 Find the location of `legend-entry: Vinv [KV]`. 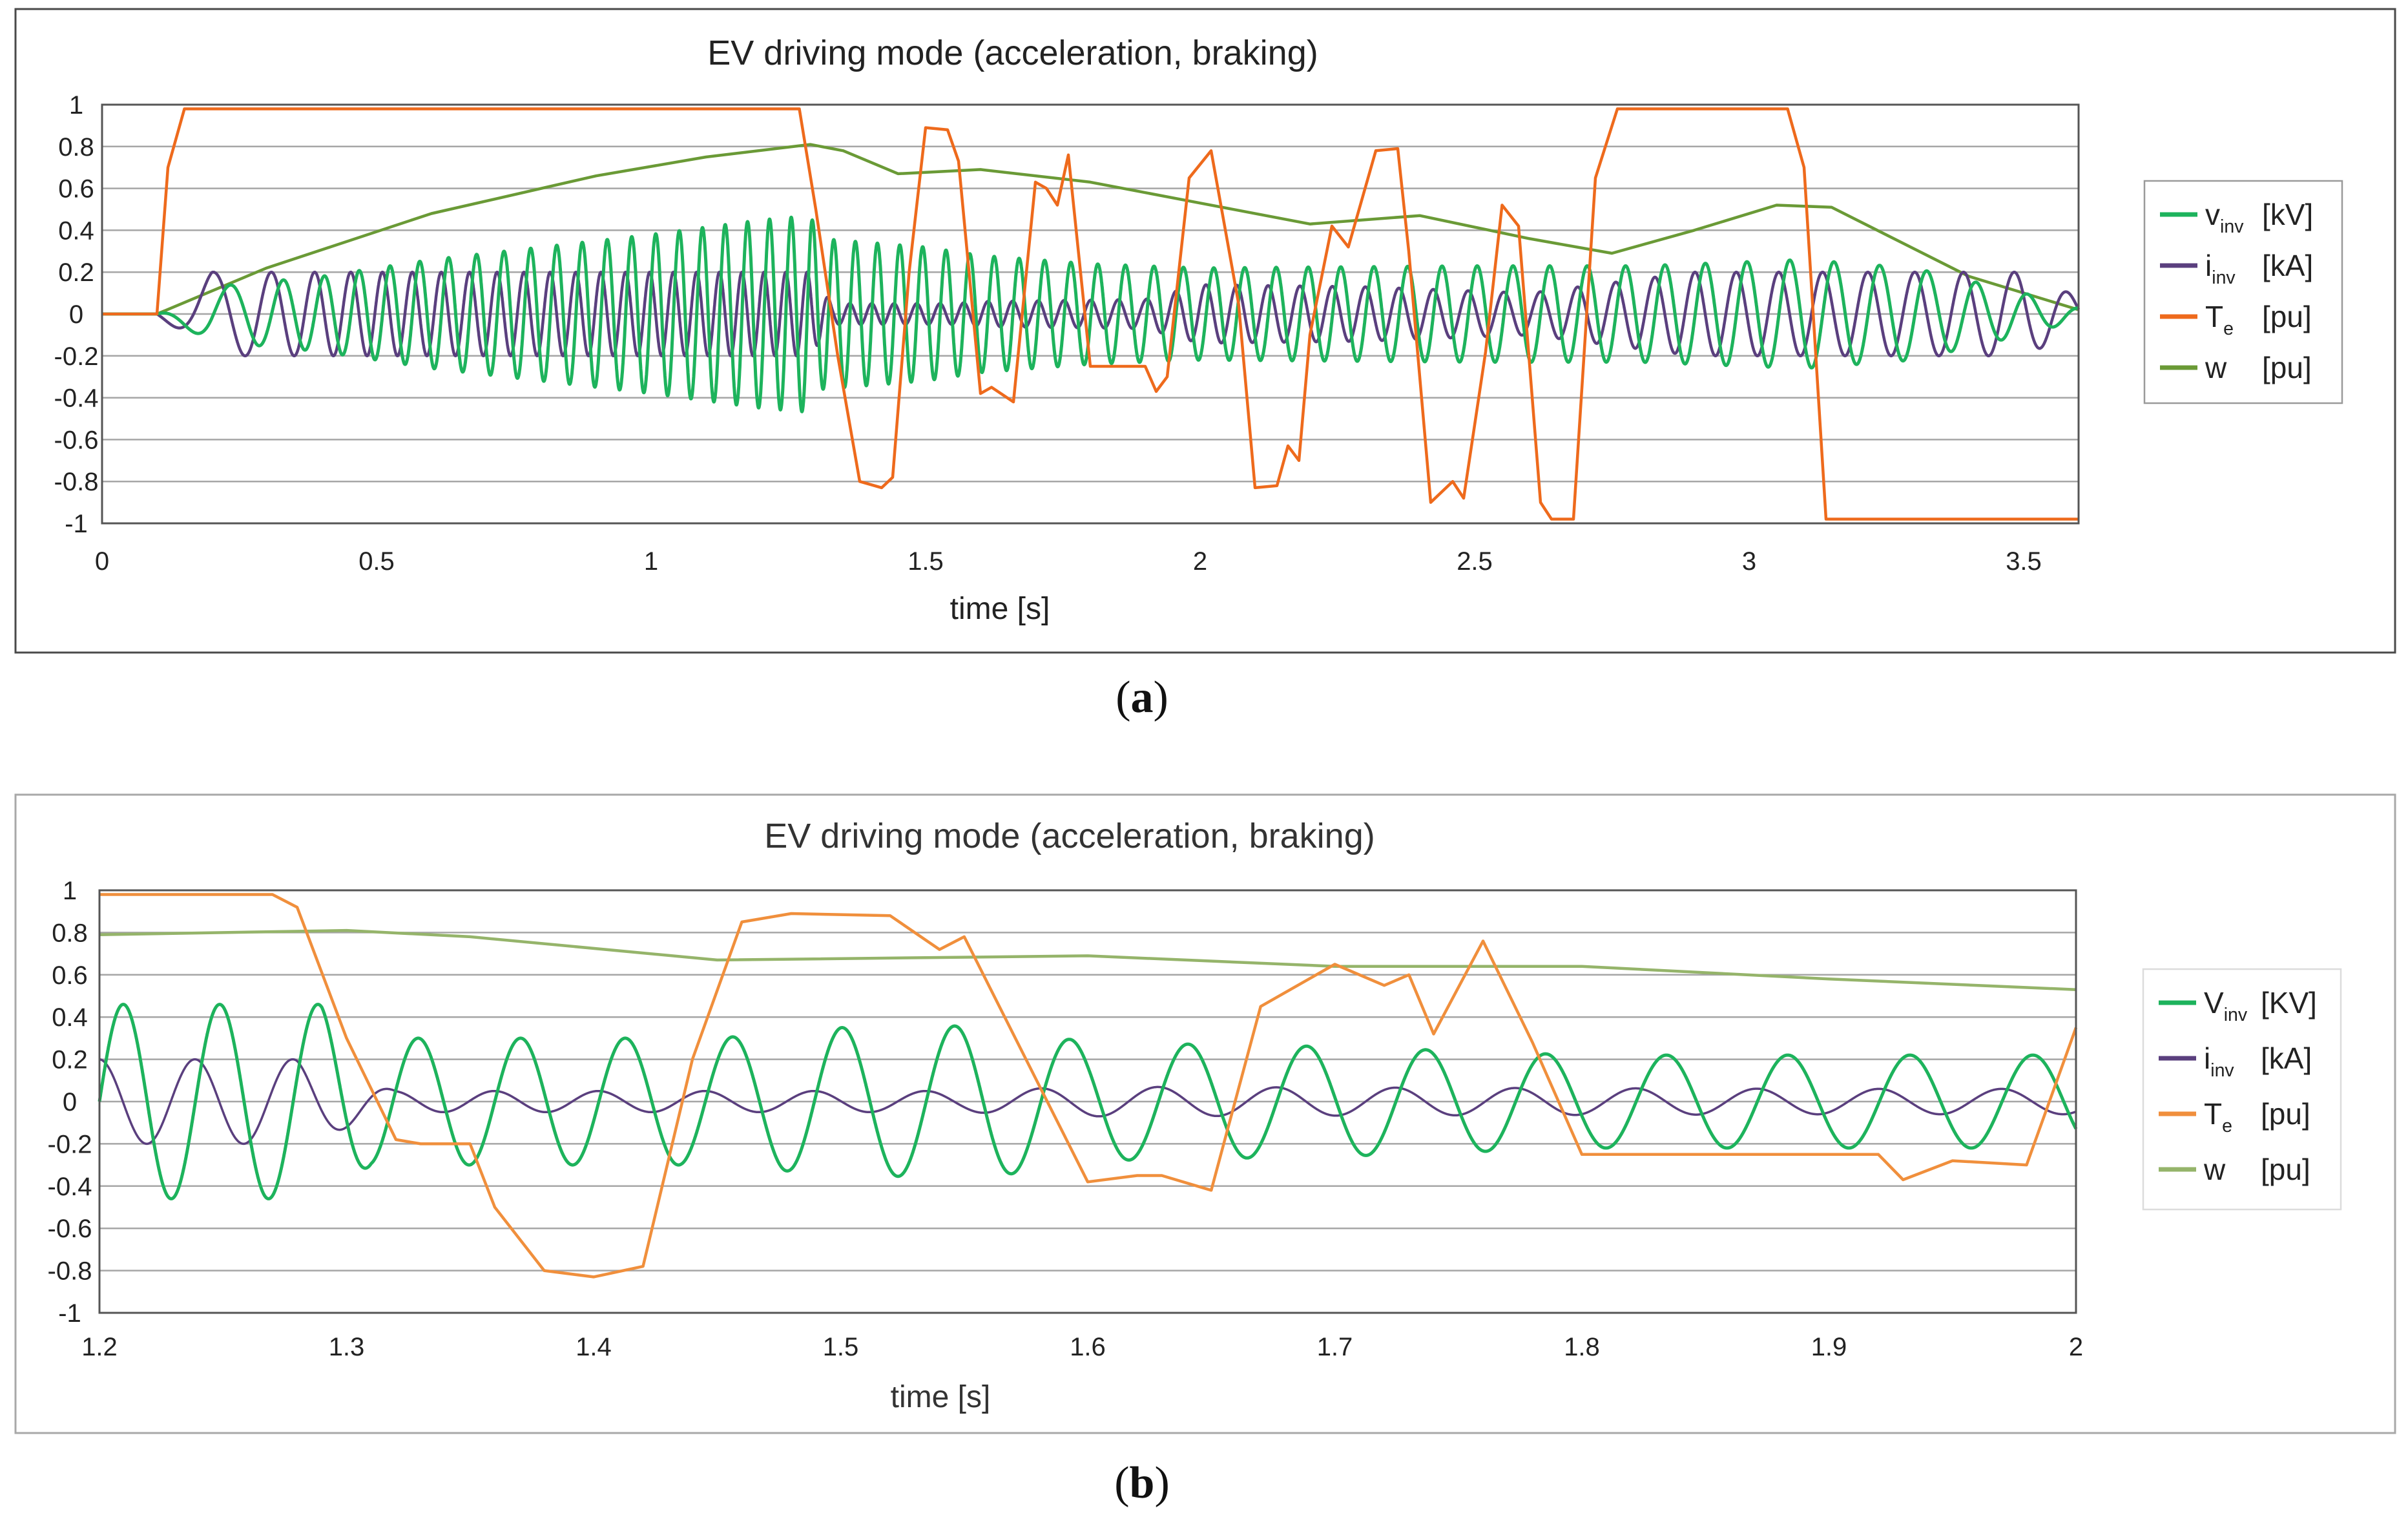

legend-entry: Vinv [KV] is located at coordinates (2260, 1005).